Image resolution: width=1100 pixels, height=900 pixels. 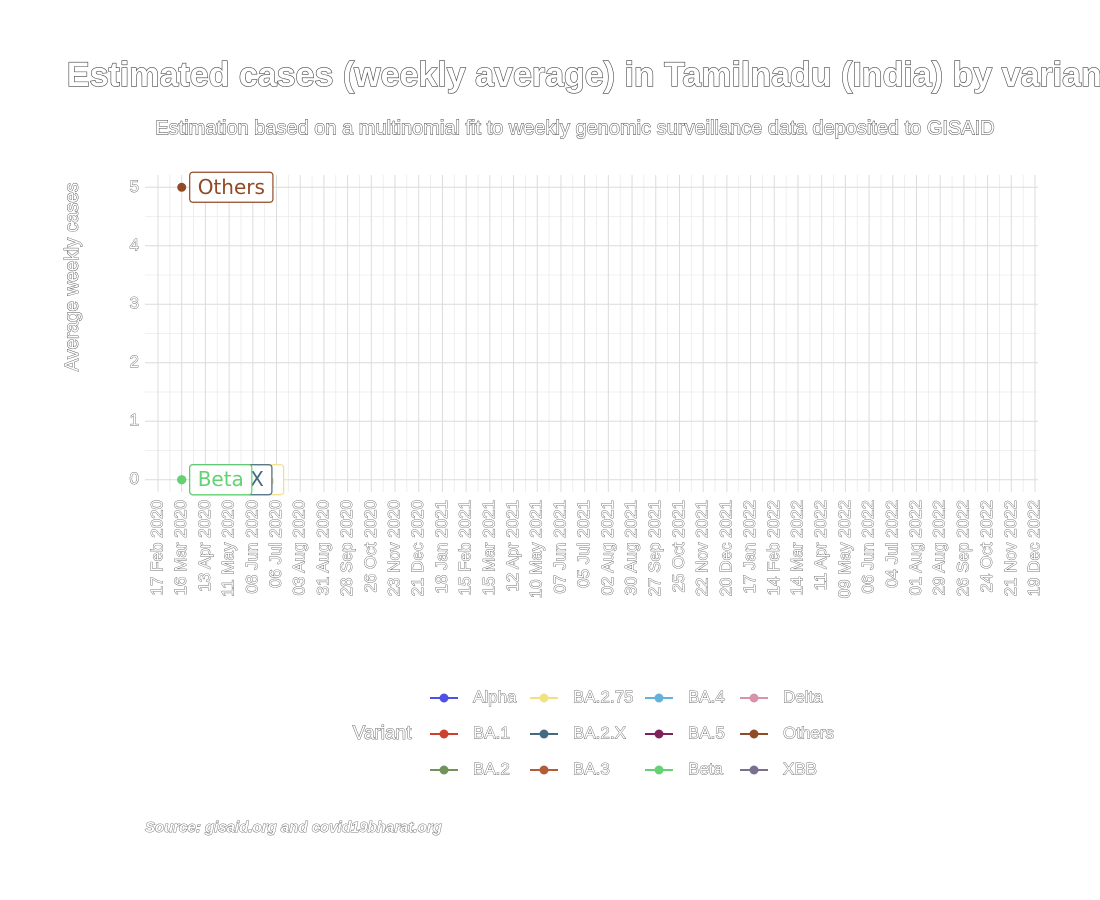 What do you see at coordinates (134, 478) in the screenshot?
I see `y-tick-label: 0` at bounding box center [134, 478].